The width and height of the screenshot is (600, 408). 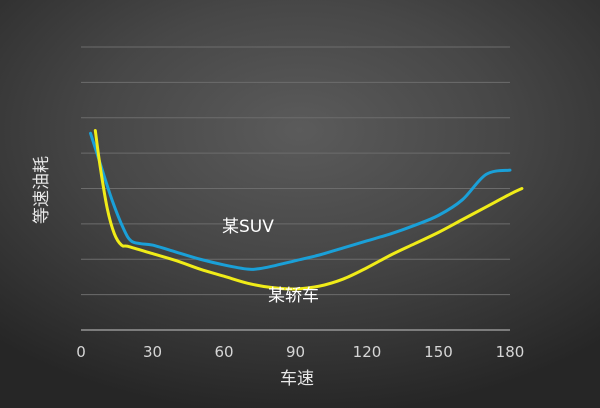 I want to click on x-tick-label: 90, so click(x=295, y=352).